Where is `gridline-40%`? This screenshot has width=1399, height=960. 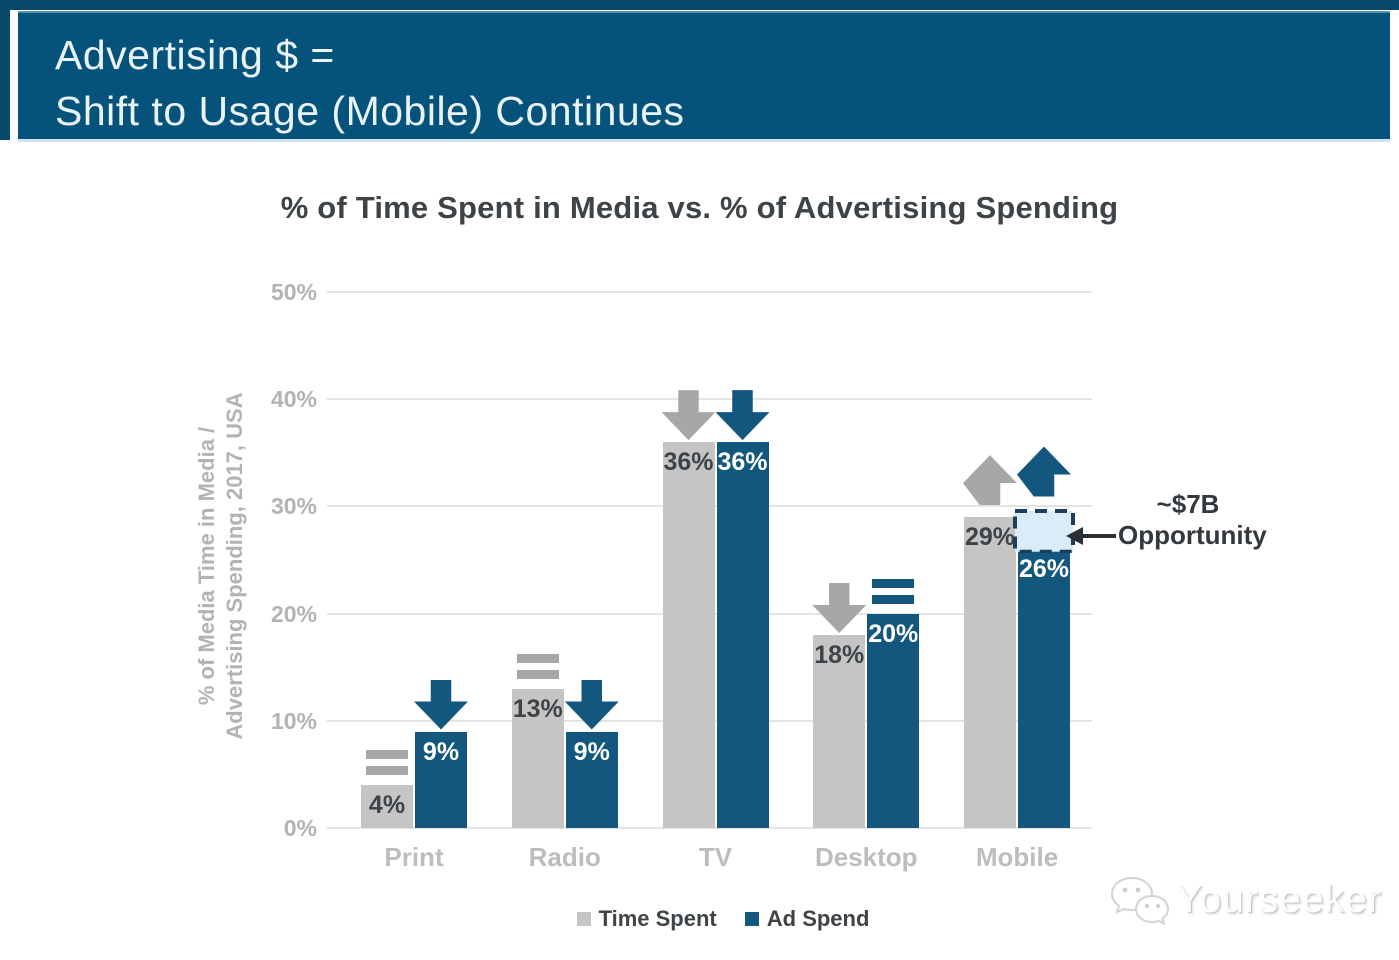
gridline-40% is located at coordinates (709, 399).